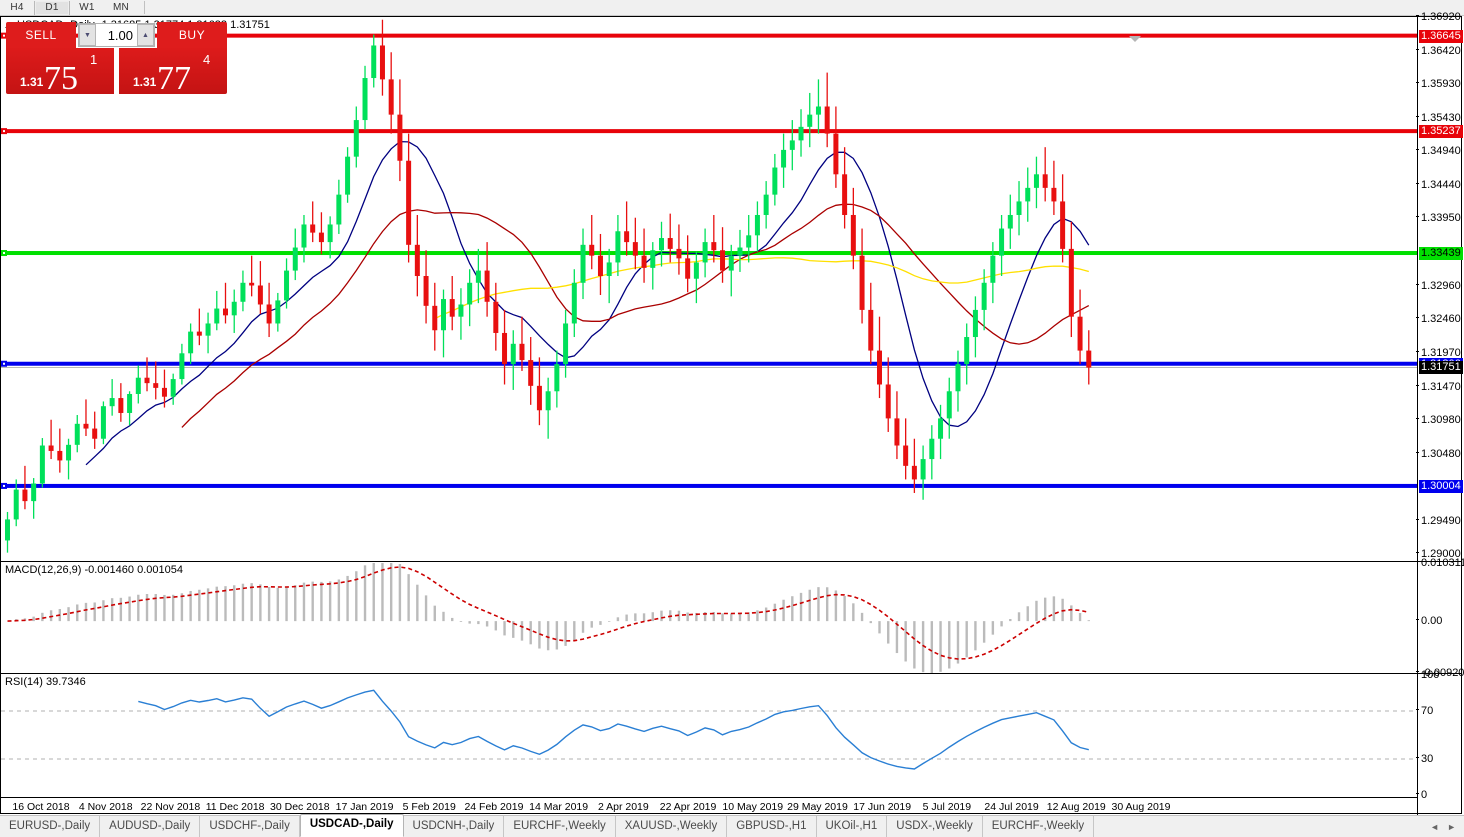 Image resolution: width=1464 pixels, height=837 pixels. I want to click on time-tick: 11 Dec 2018, so click(235, 807).